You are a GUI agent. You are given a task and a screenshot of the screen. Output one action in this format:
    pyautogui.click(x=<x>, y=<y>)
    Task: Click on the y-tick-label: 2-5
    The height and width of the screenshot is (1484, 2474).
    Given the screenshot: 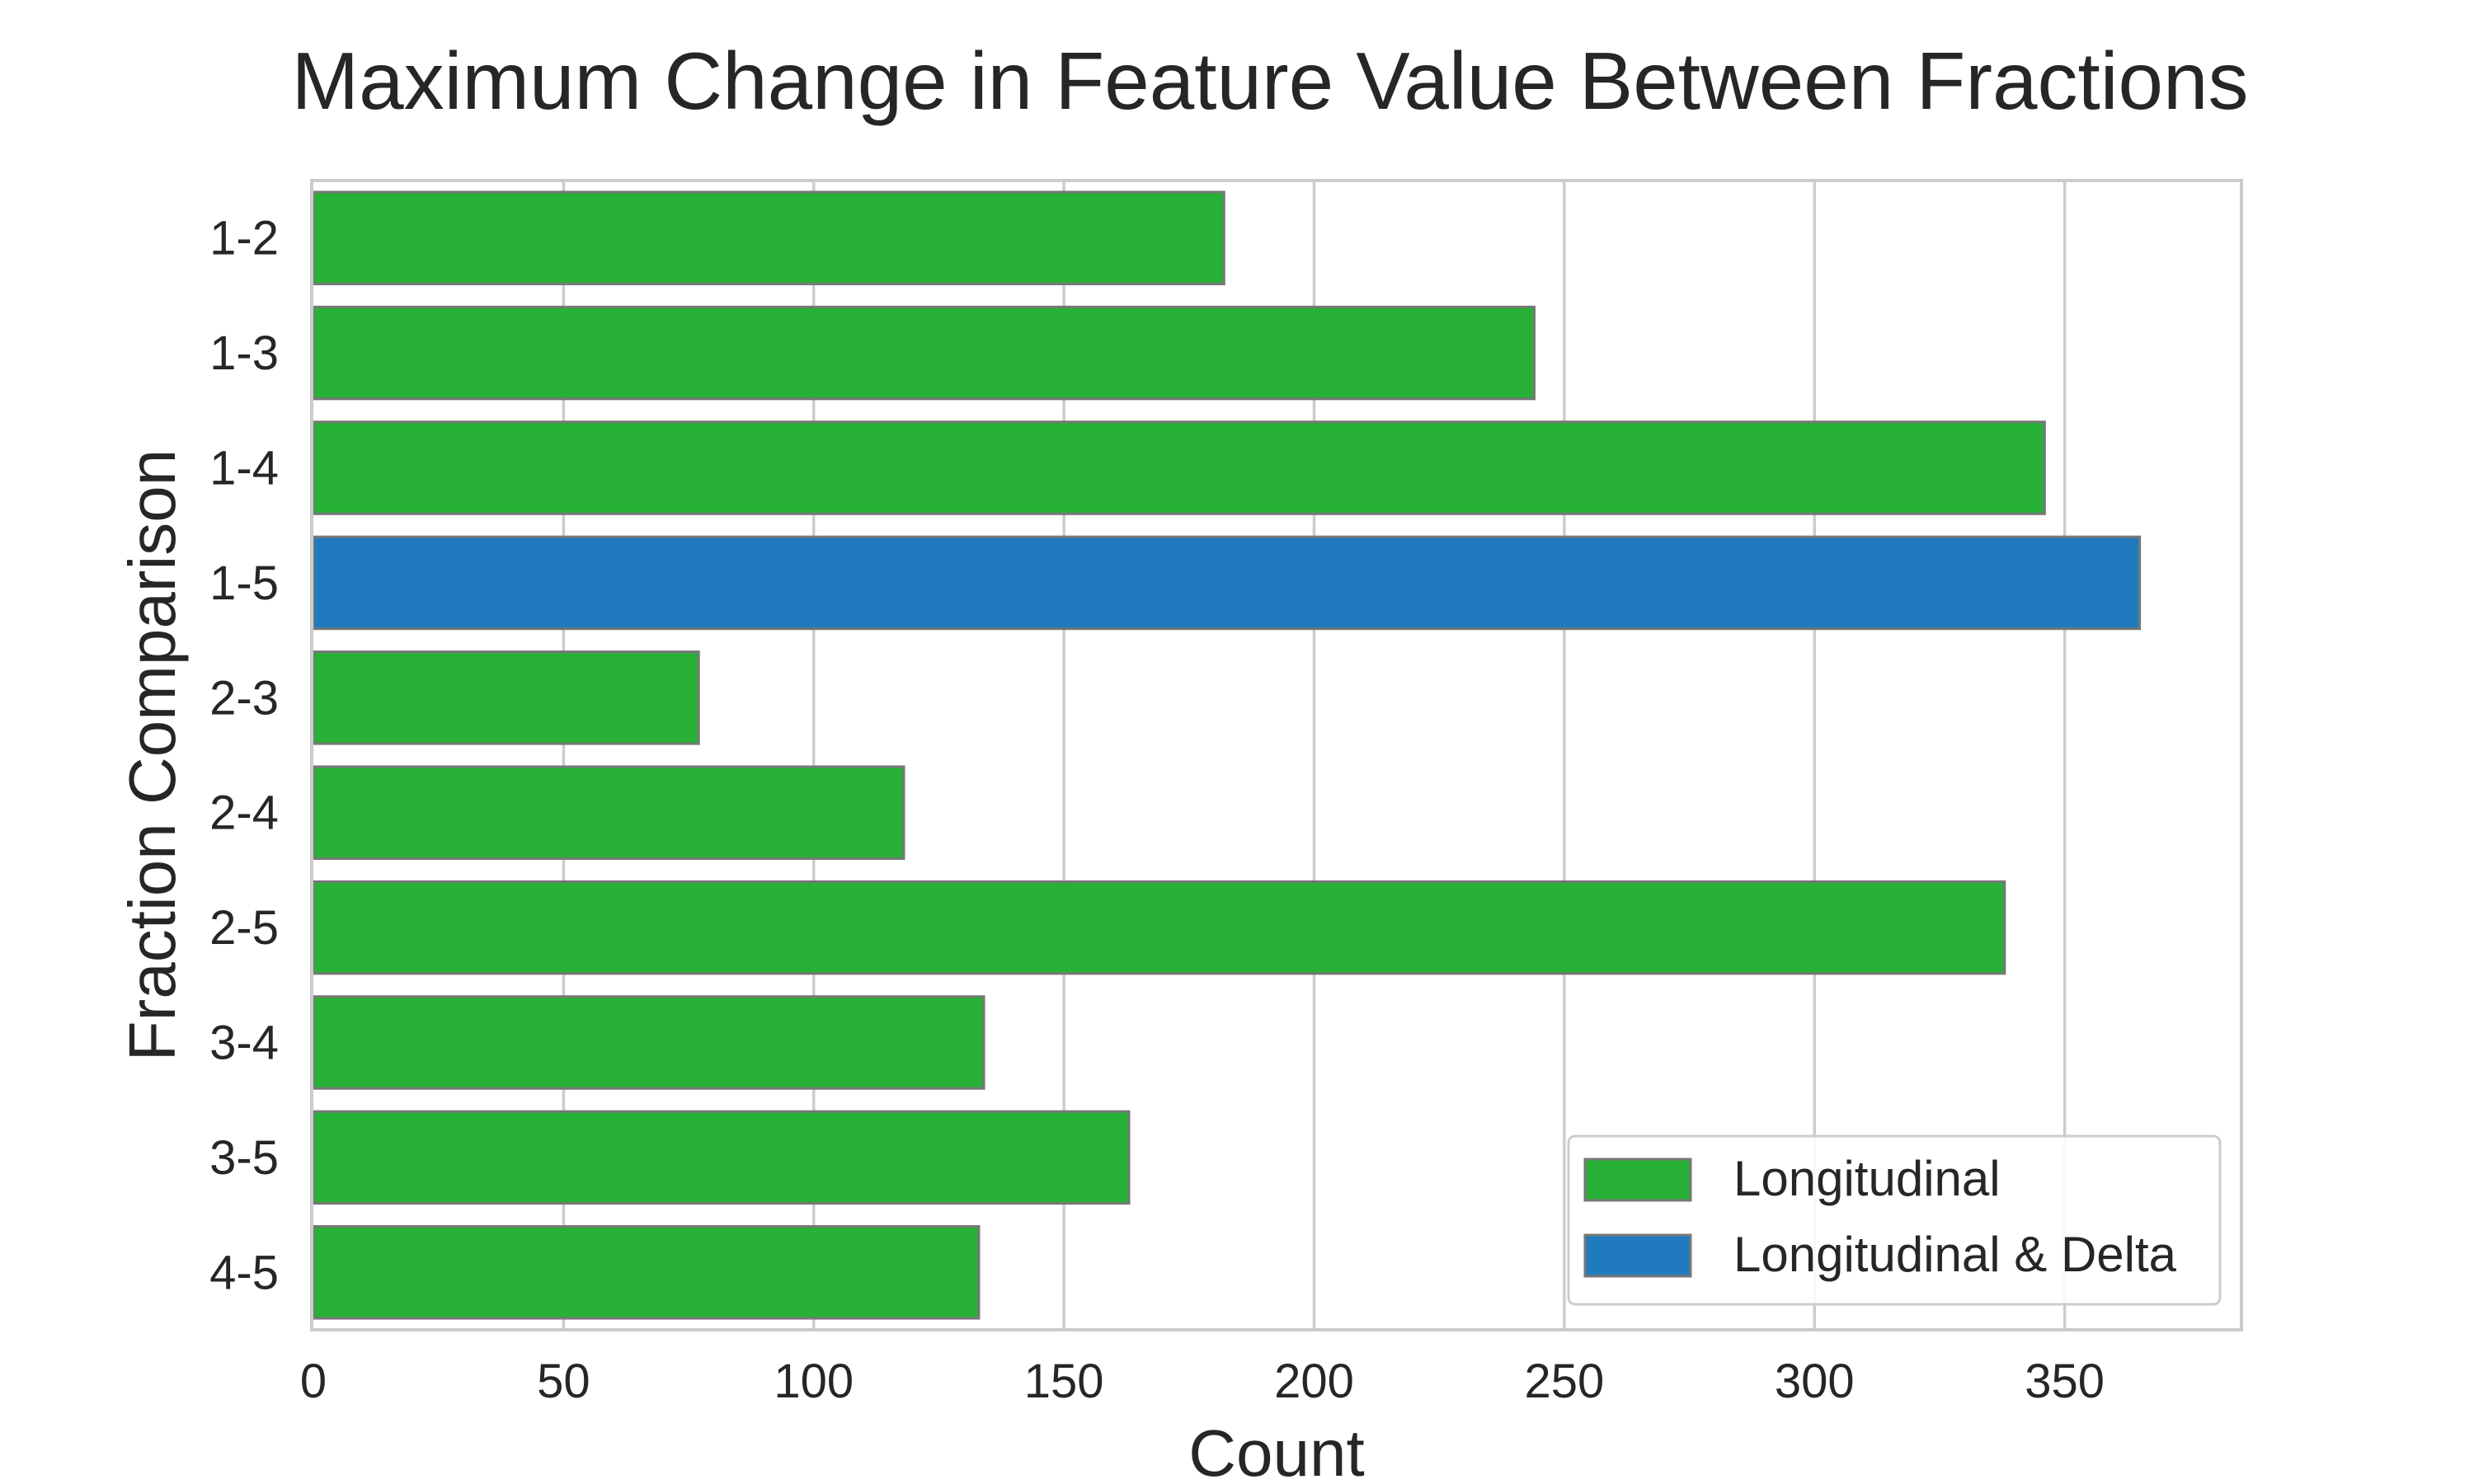 What is the action you would take?
    pyautogui.click(x=244, y=928)
    